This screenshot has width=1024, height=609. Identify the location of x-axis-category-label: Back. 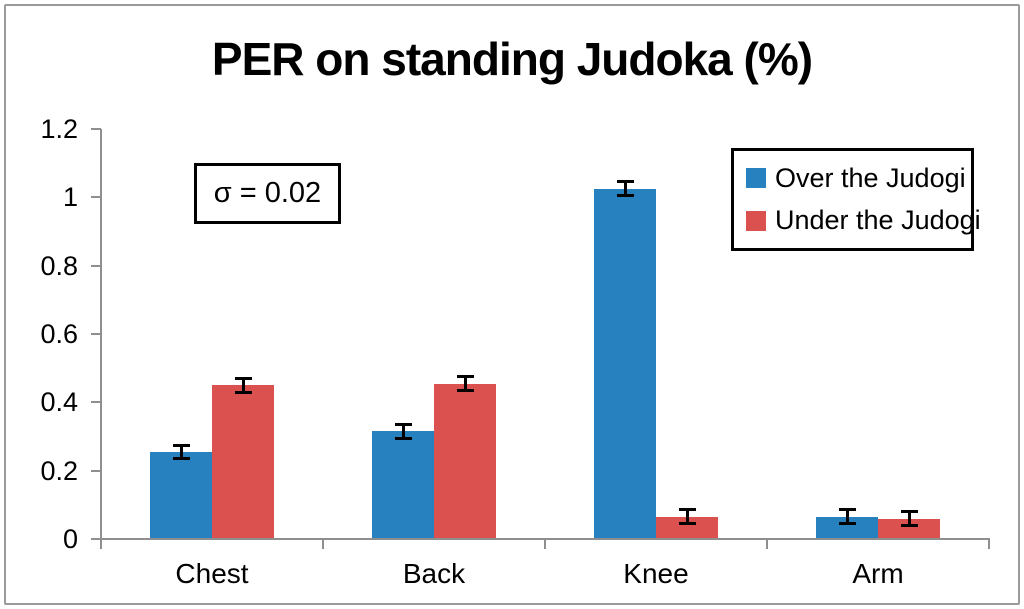
(434, 573).